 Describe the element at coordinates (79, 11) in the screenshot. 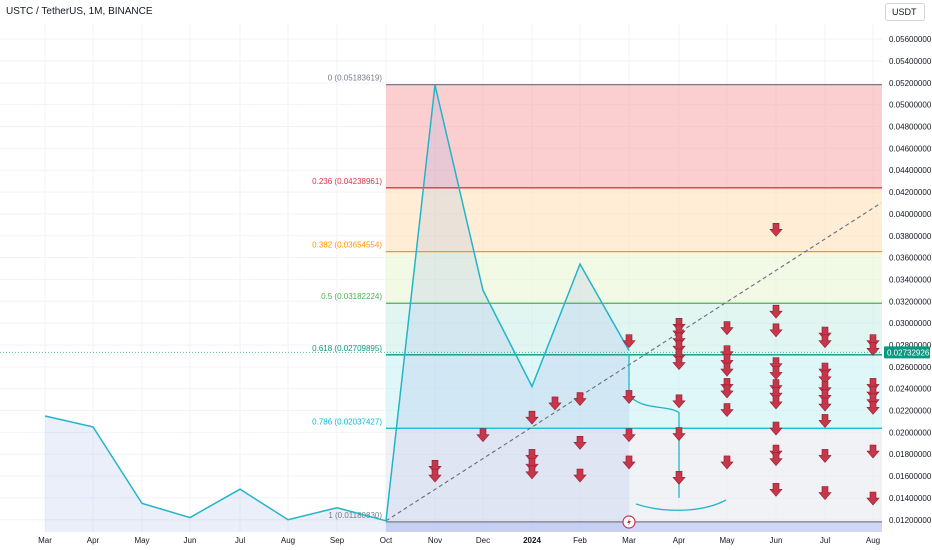

I see `symbol-title: USTC / TetherUS, 1M, BINANCE` at that location.